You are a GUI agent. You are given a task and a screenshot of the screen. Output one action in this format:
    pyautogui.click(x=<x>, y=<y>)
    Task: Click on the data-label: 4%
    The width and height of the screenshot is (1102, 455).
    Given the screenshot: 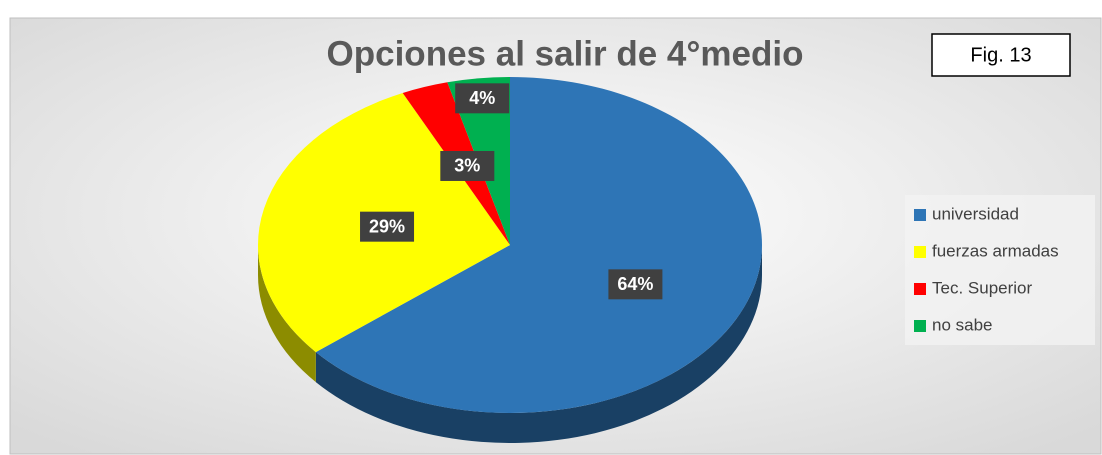 What is the action you would take?
    pyautogui.click(x=482, y=98)
    